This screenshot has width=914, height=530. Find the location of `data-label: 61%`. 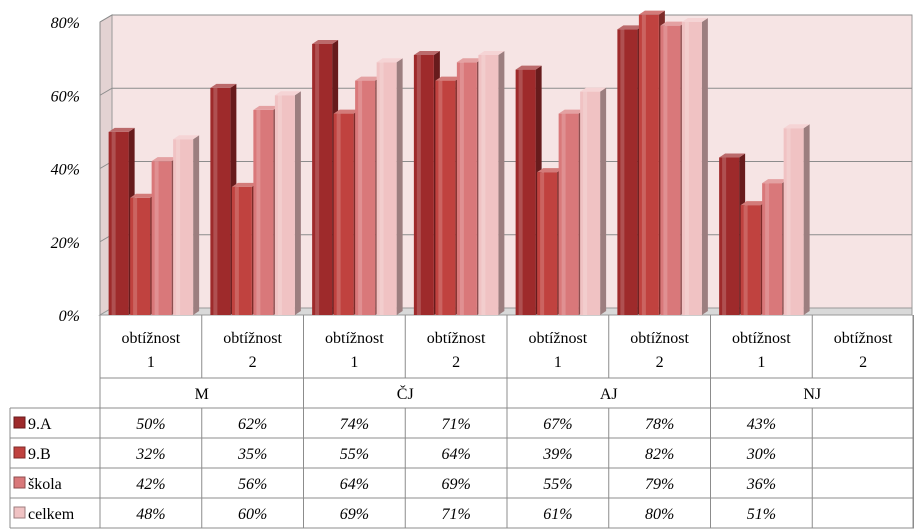

data-label: 61% is located at coordinates (557, 514).